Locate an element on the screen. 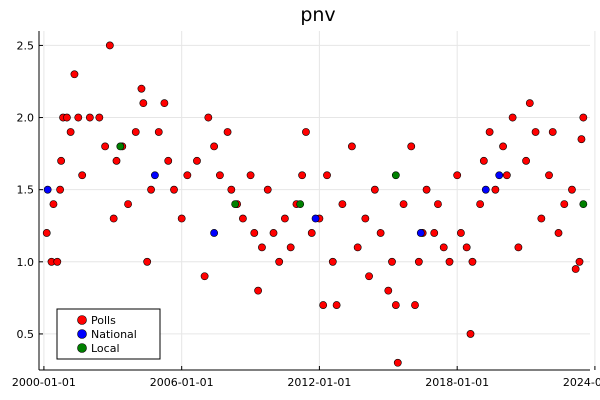 The width and height of the screenshot is (600, 400). x-tick-label: 2018-01-01 is located at coordinates (457, 382).